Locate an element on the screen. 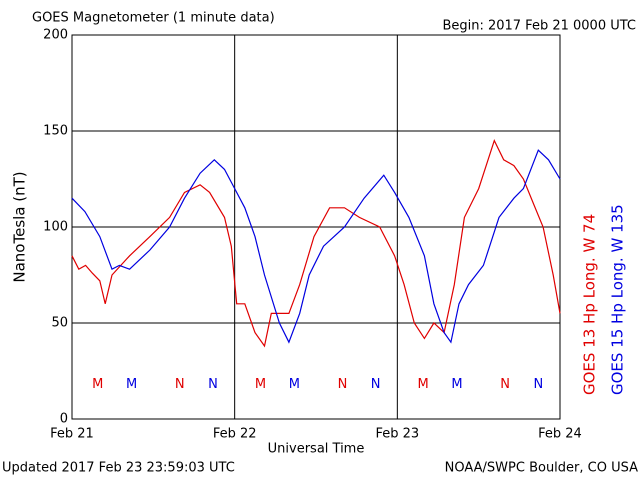 This screenshot has height=480, width=640. y-tick-label: 200 is located at coordinates (55, 35).